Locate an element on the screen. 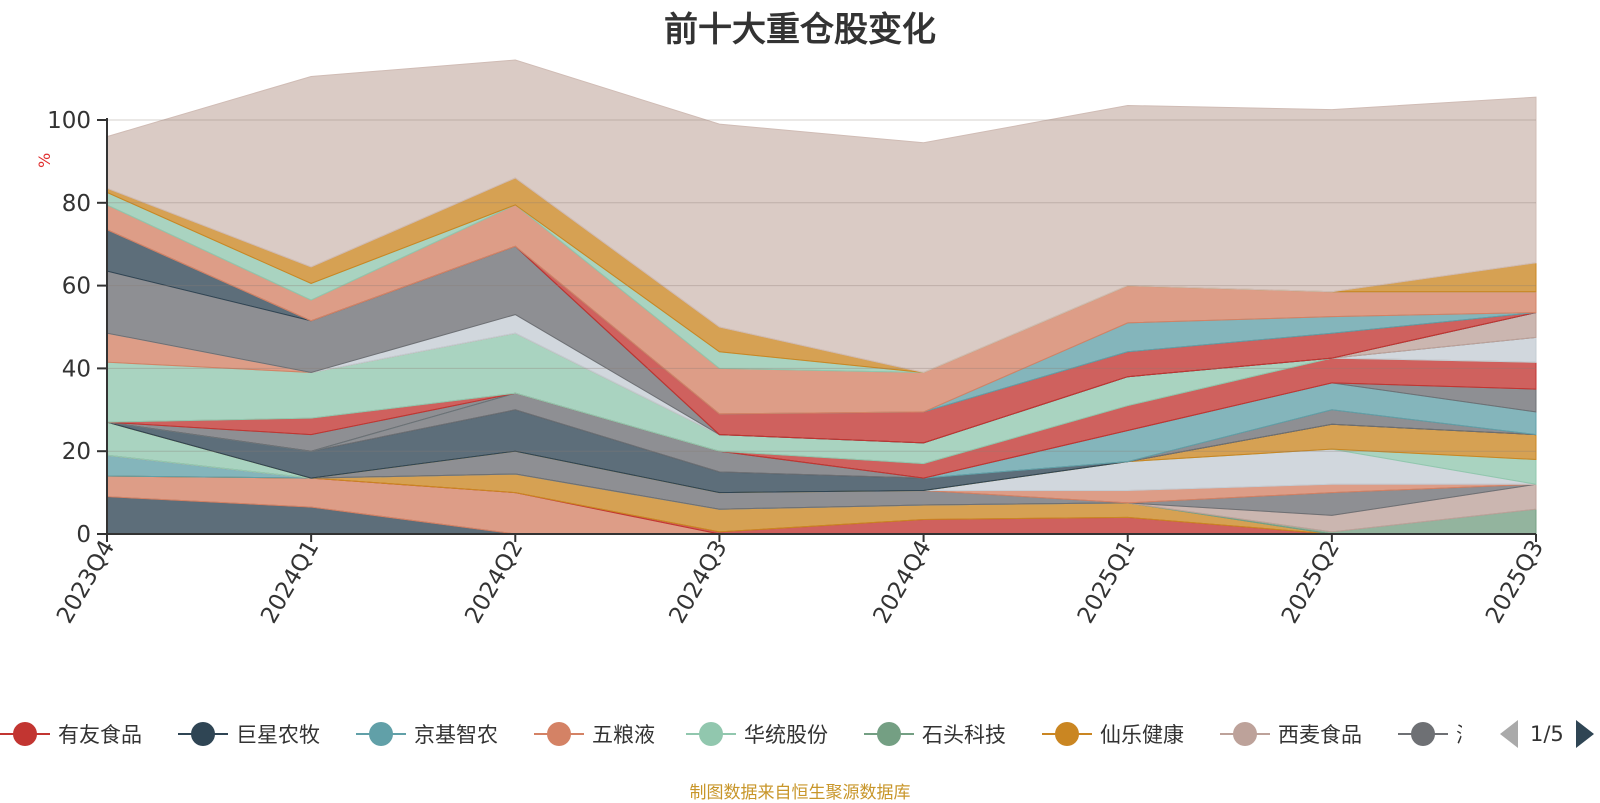 Image resolution: width=1600 pixels, height=803 pixels. legend-items: 有友食品 巨星农牧 京基智农 五粮液 华统股份 石头科技 仙乐健康 西麦食品 海大集团 is located at coordinates (731, 736).